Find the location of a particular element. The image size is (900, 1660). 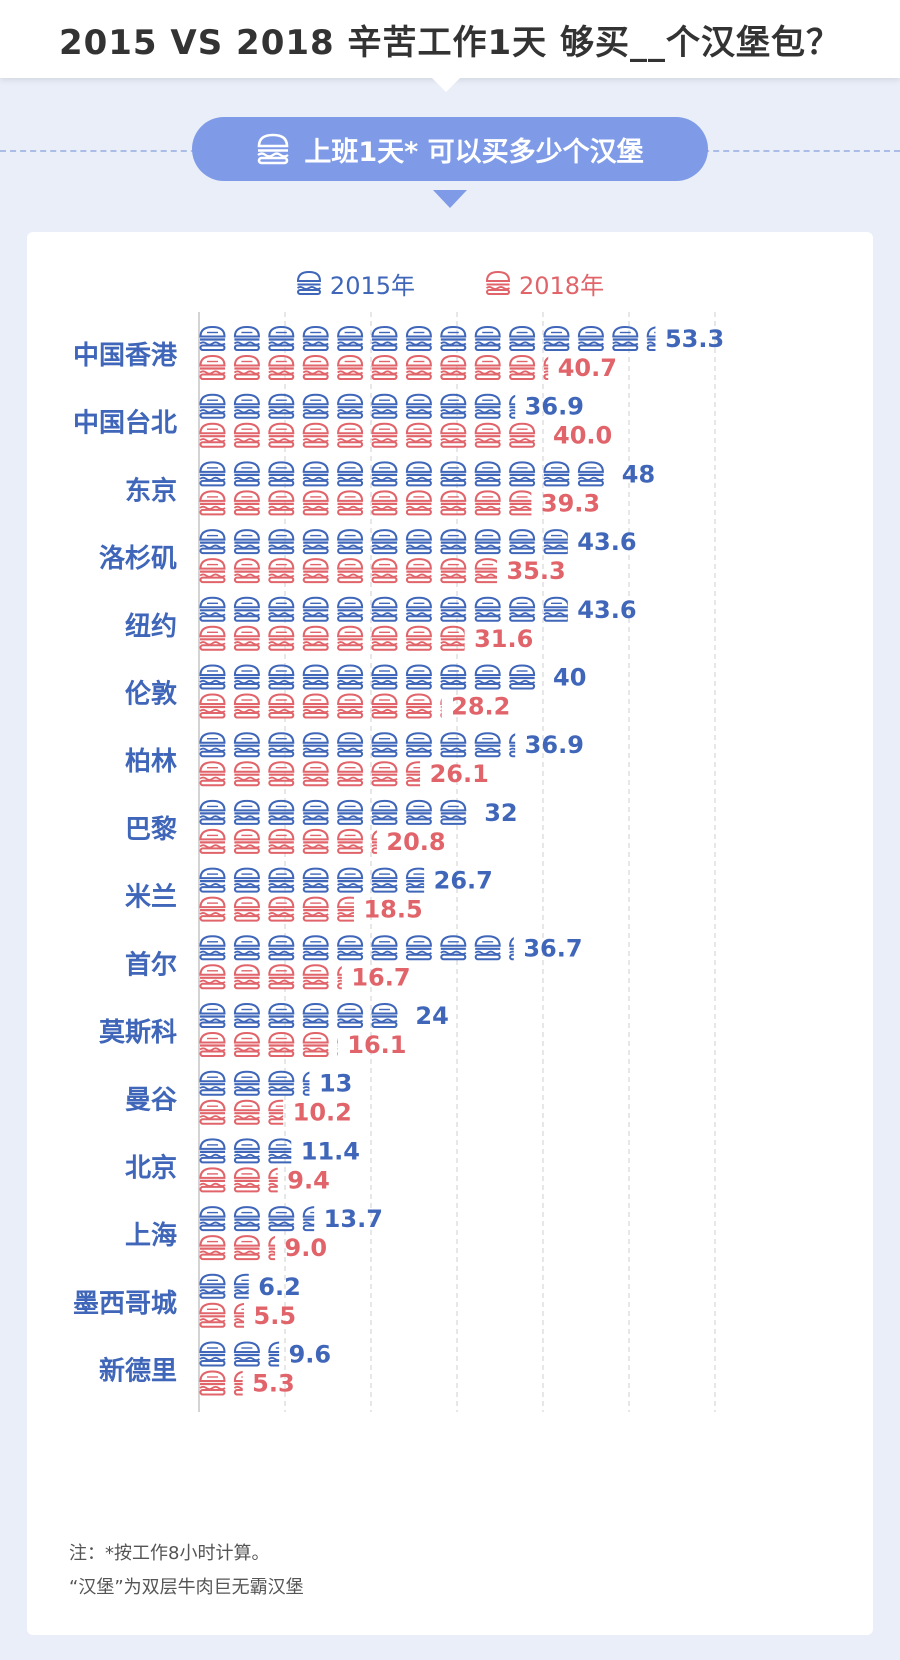

value-label: 11.4 is located at coordinates (330, 1151).